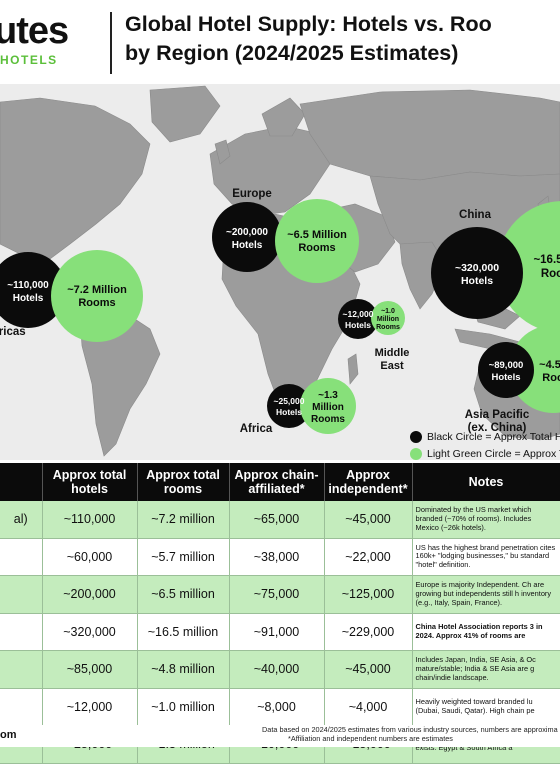  I want to click on cell-rooms: ~6.5 million, so click(183, 594).